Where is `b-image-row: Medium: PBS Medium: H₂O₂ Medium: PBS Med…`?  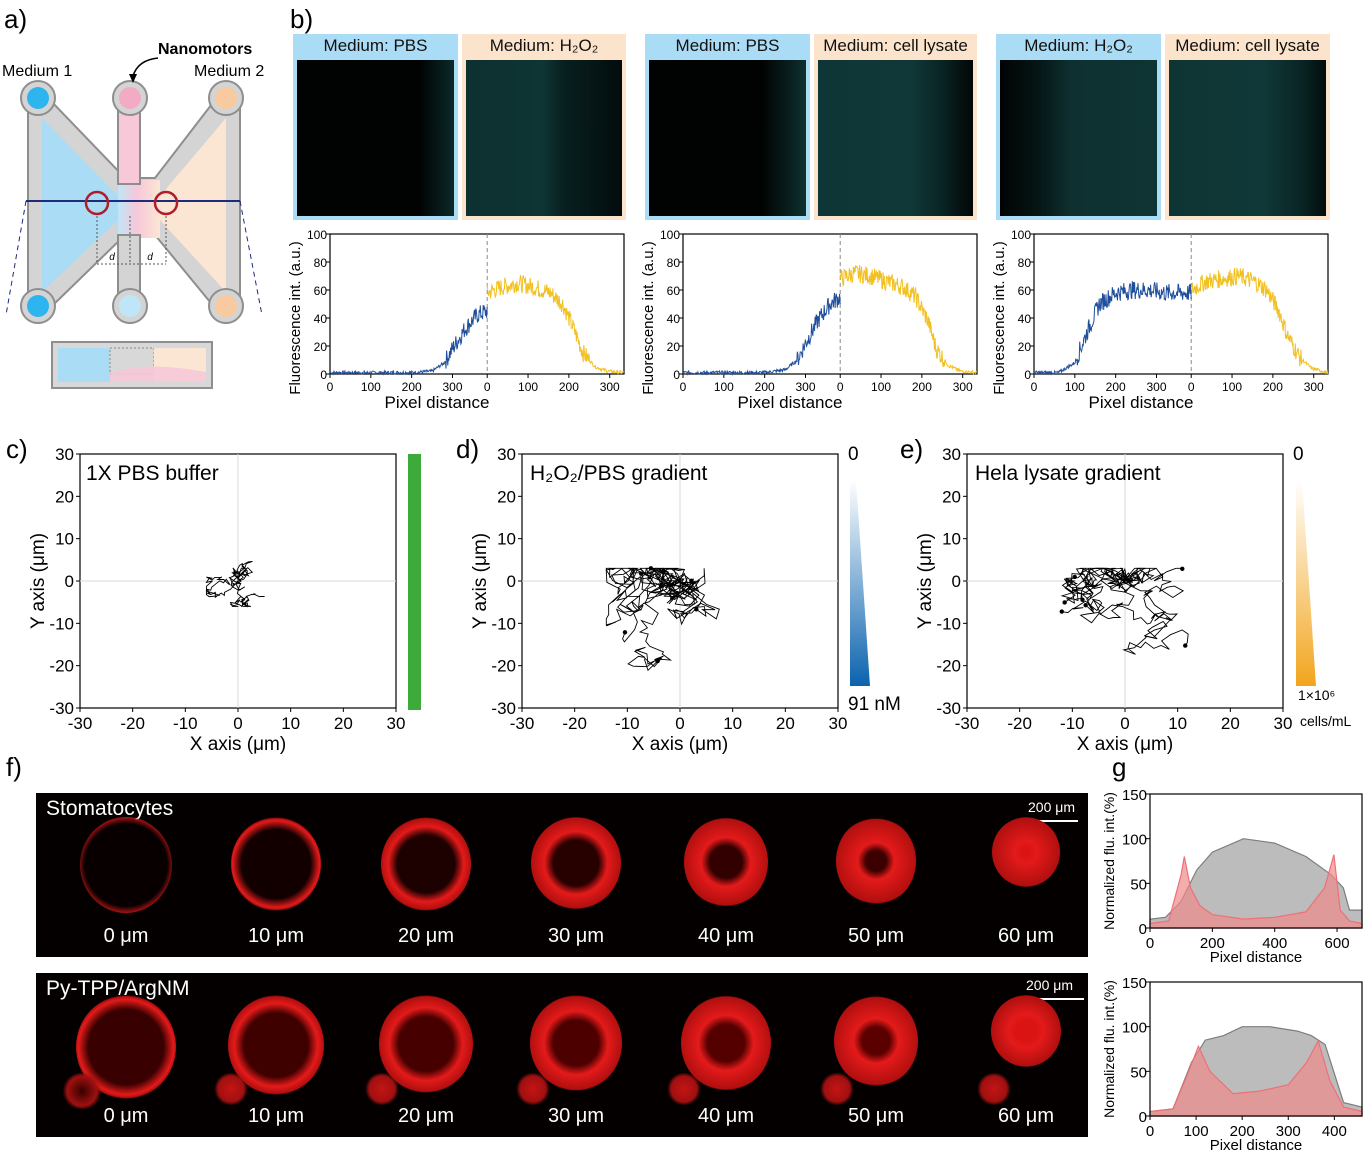 b-image-row: Medium: PBS Medium: H₂O₂ Medium: PBS Med… is located at coordinates (813, 127).